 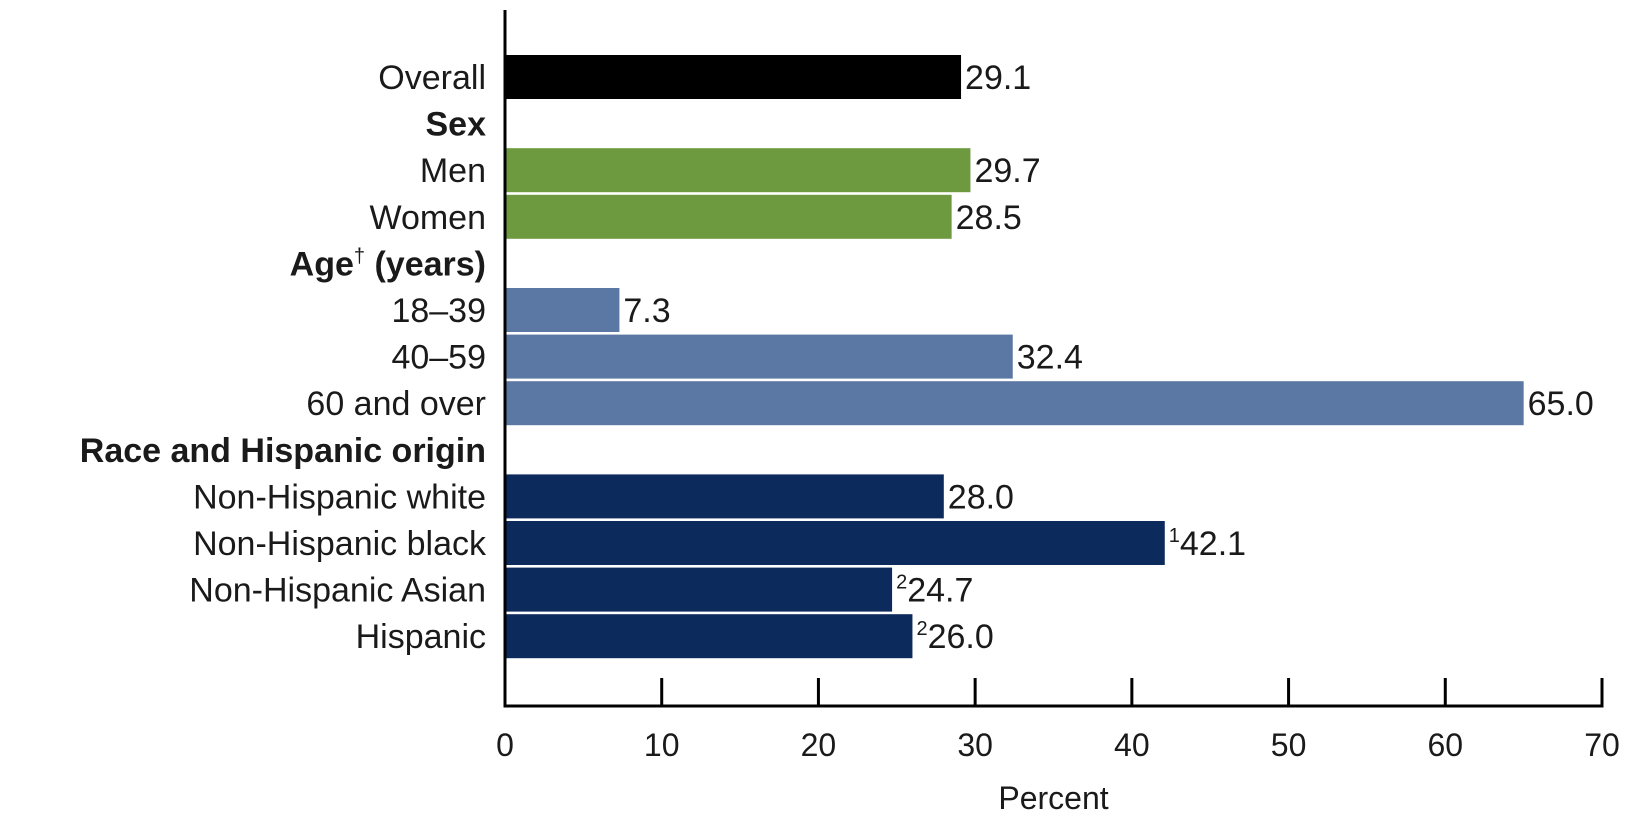 I want to click on data-label-value: 28.0, so click(x=981, y=497).